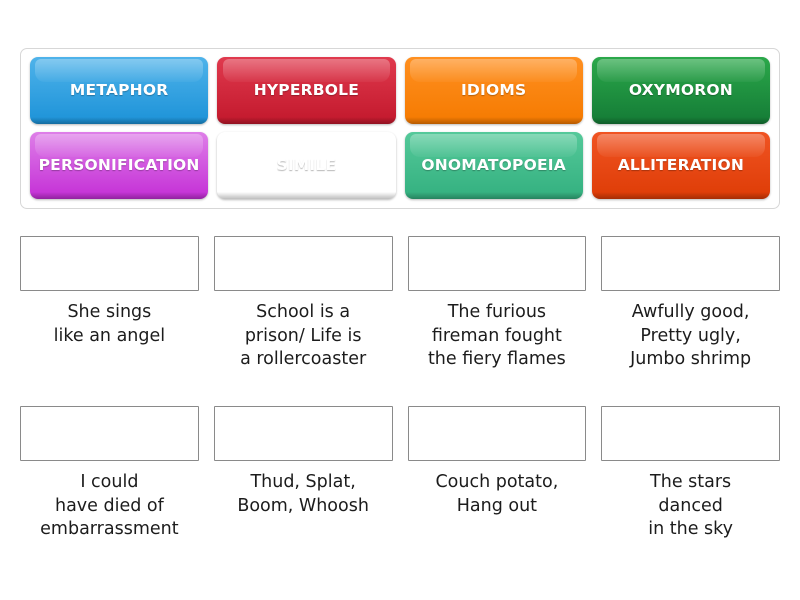 Image resolution: width=800 pixels, height=600 pixels. I want to click on answer-text: She sings like an angel, so click(109, 324).